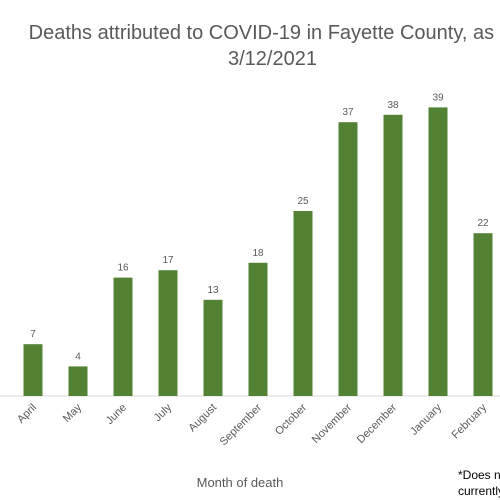  I want to click on chart-title-line-2: 3/12/2021, so click(272, 59).